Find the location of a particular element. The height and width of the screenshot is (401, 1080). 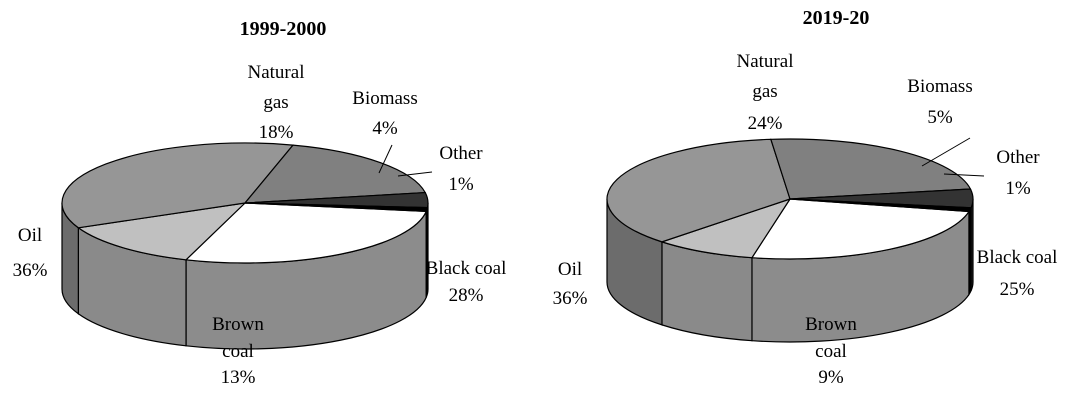

label-brown-coal: Brown coal 13% is located at coordinates (238, 351).